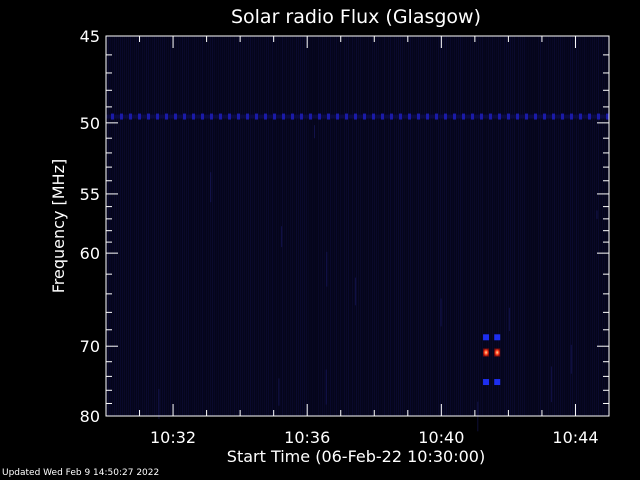 The image size is (640, 480). Describe the element at coordinates (90, 123) in the screenshot. I see `y-tick-label: 50` at that location.